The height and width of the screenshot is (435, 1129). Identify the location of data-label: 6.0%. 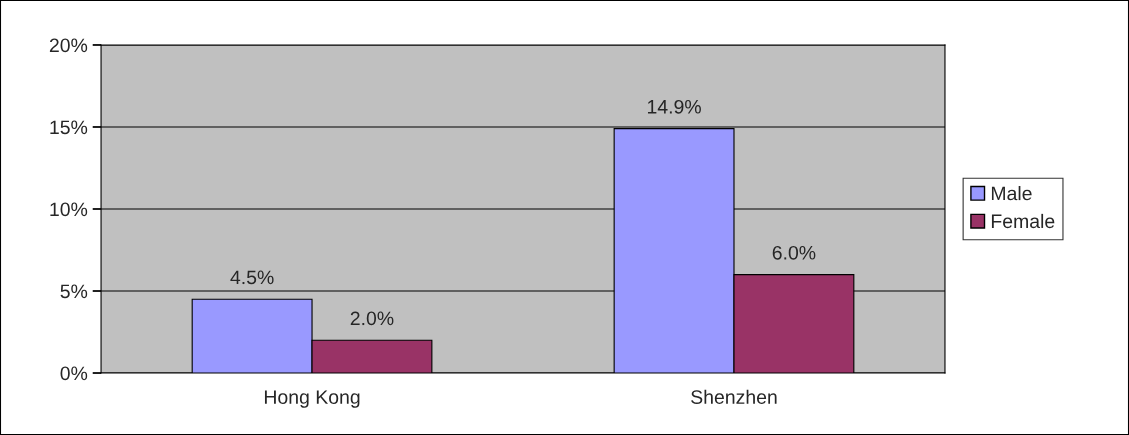
(794, 252).